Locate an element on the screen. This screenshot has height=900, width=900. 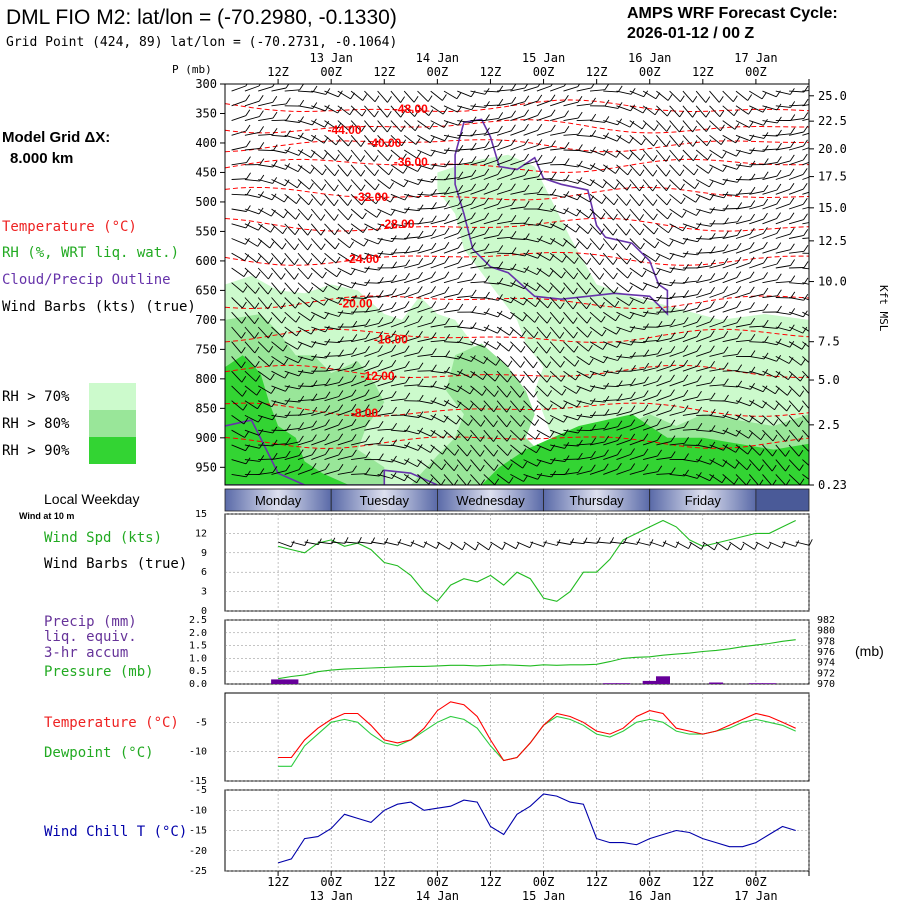
wind-panel-ytick-label: 15 is located at coordinates (201, 514).